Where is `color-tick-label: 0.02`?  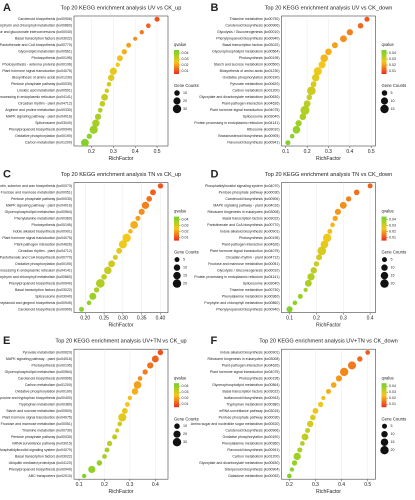 color-tick-label: 0.02 is located at coordinates (185, 65).